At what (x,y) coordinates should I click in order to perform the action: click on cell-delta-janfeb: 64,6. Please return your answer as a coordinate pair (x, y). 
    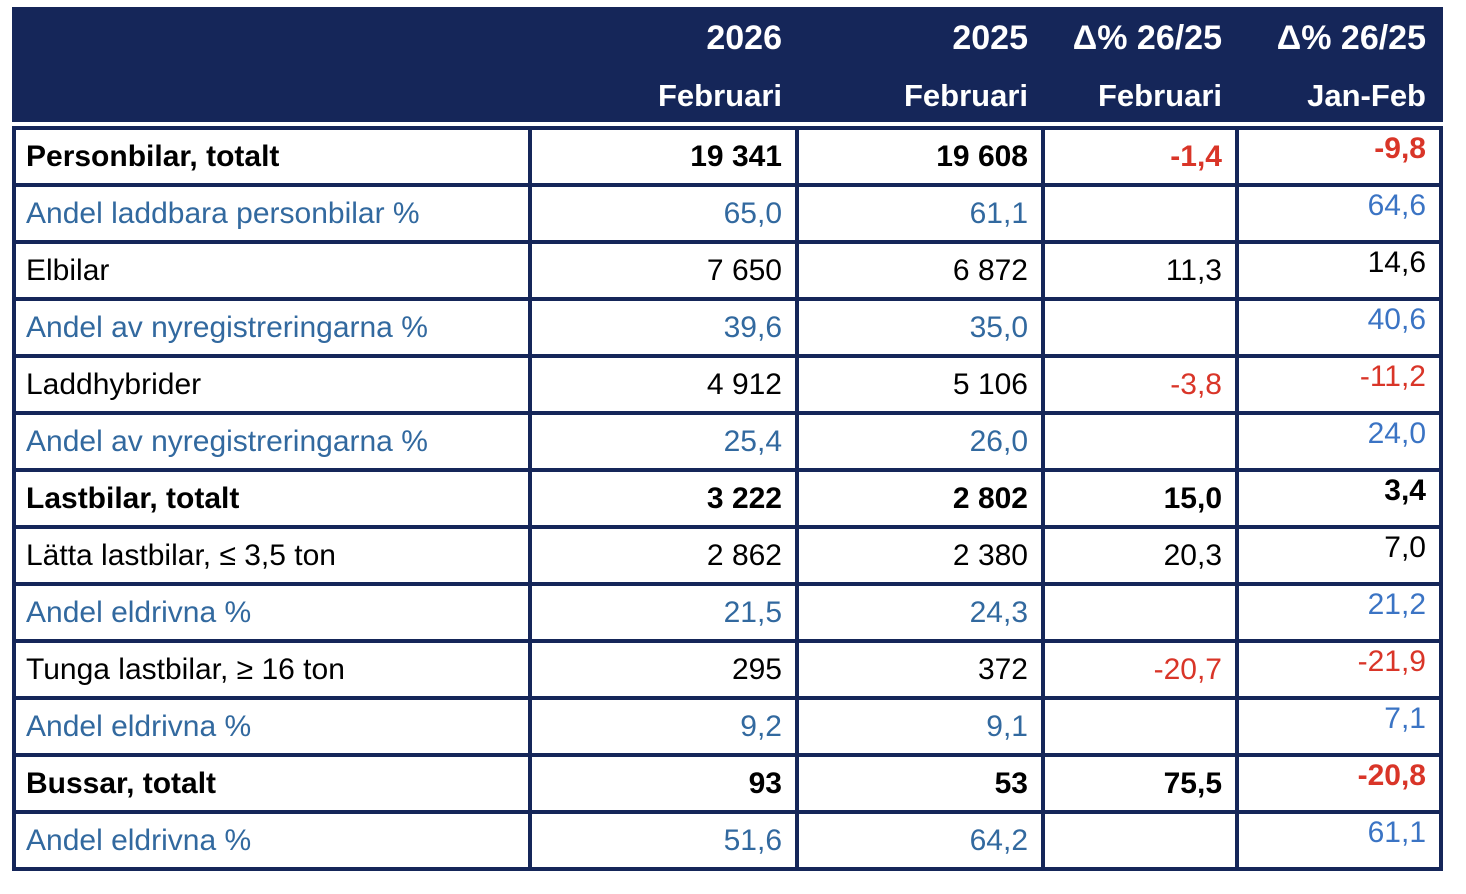
    Looking at the image, I should click on (1339, 213).